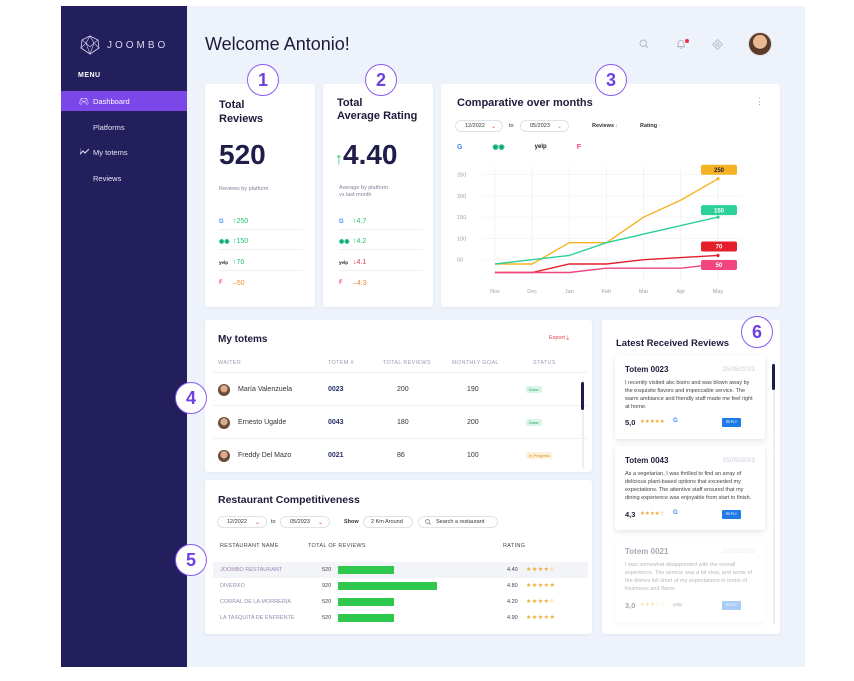  Describe the element at coordinates (512, 602) in the screenshot. I see `rating-value: 4.20` at that location.